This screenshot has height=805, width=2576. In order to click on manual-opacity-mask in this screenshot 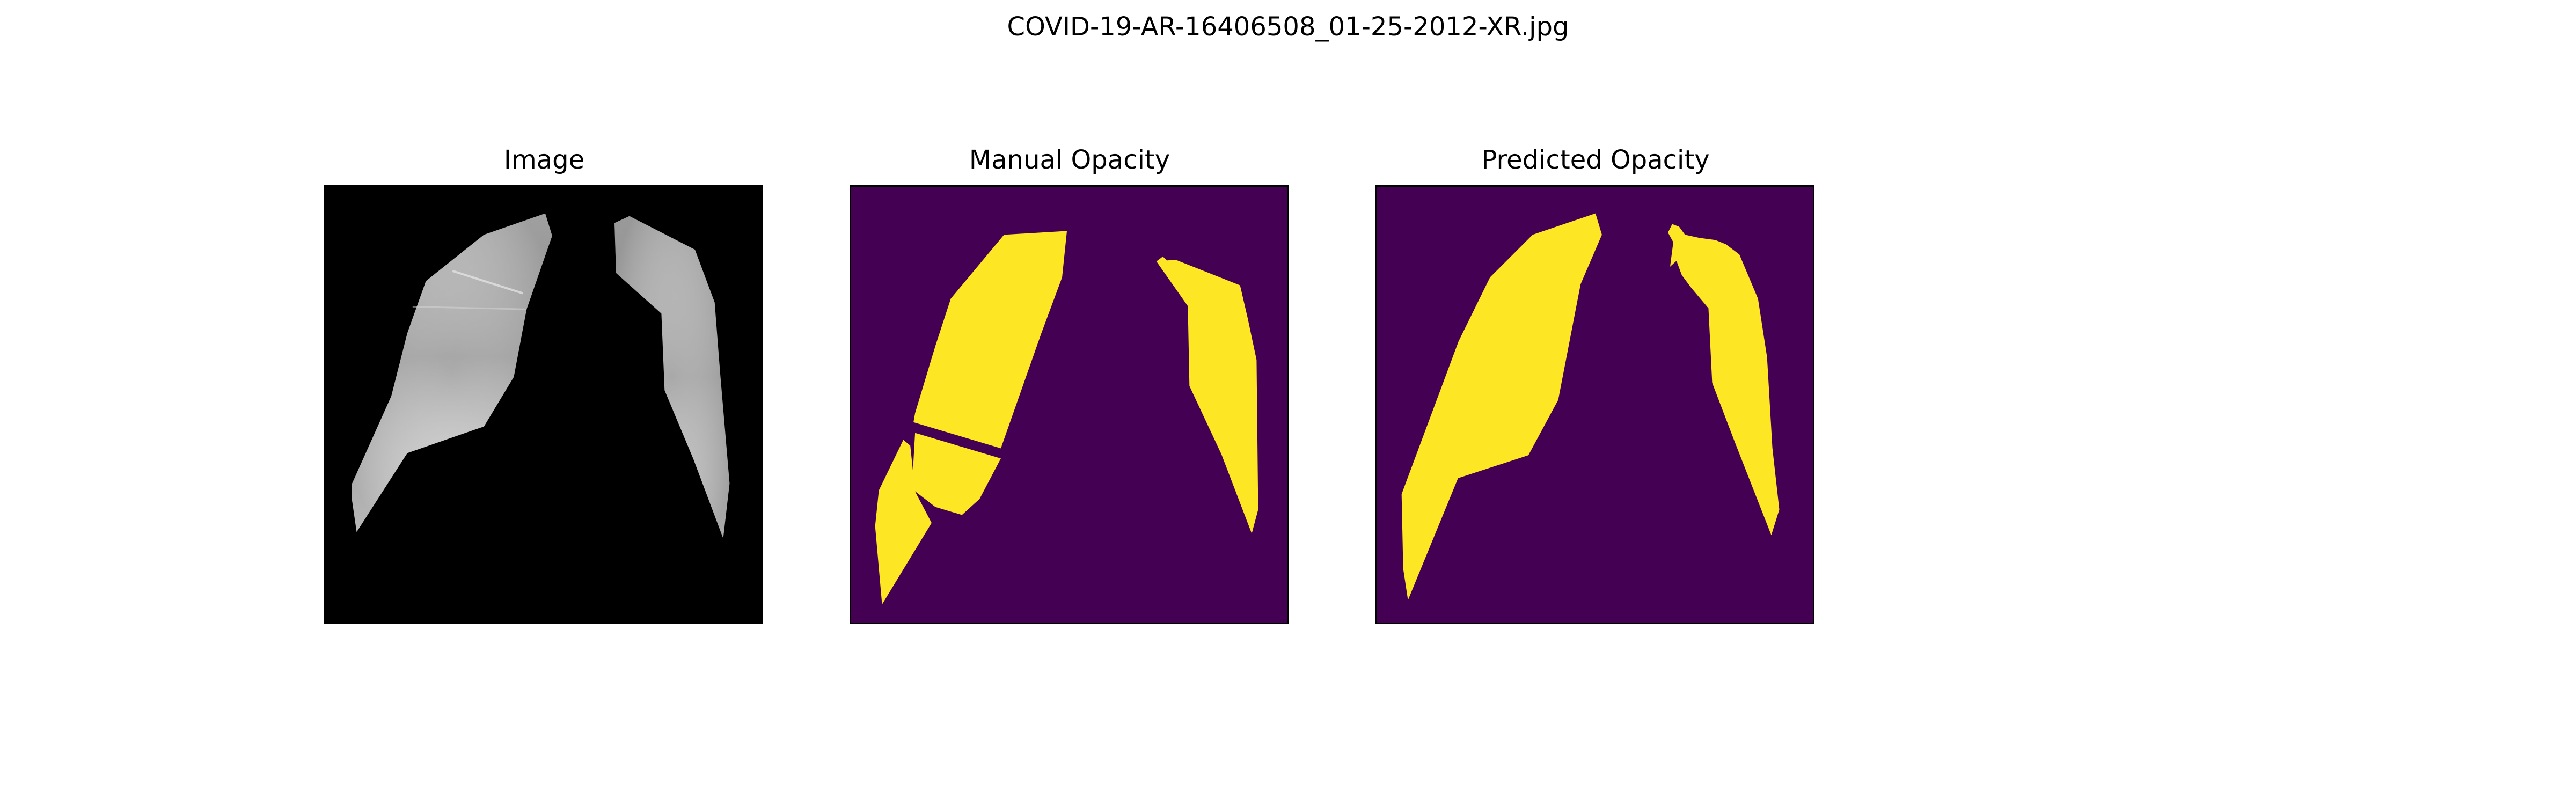, I will do `click(1069, 405)`.